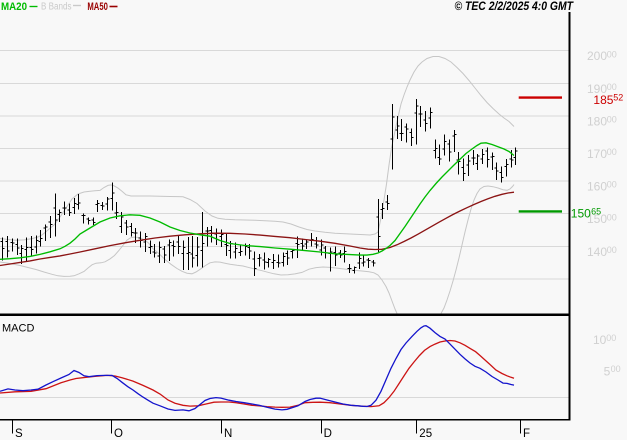 This screenshot has height=440, width=627. What do you see at coordinates (228, 434) in the screenshot?
I see `svg-text: N` at bounding box center [228, 434].